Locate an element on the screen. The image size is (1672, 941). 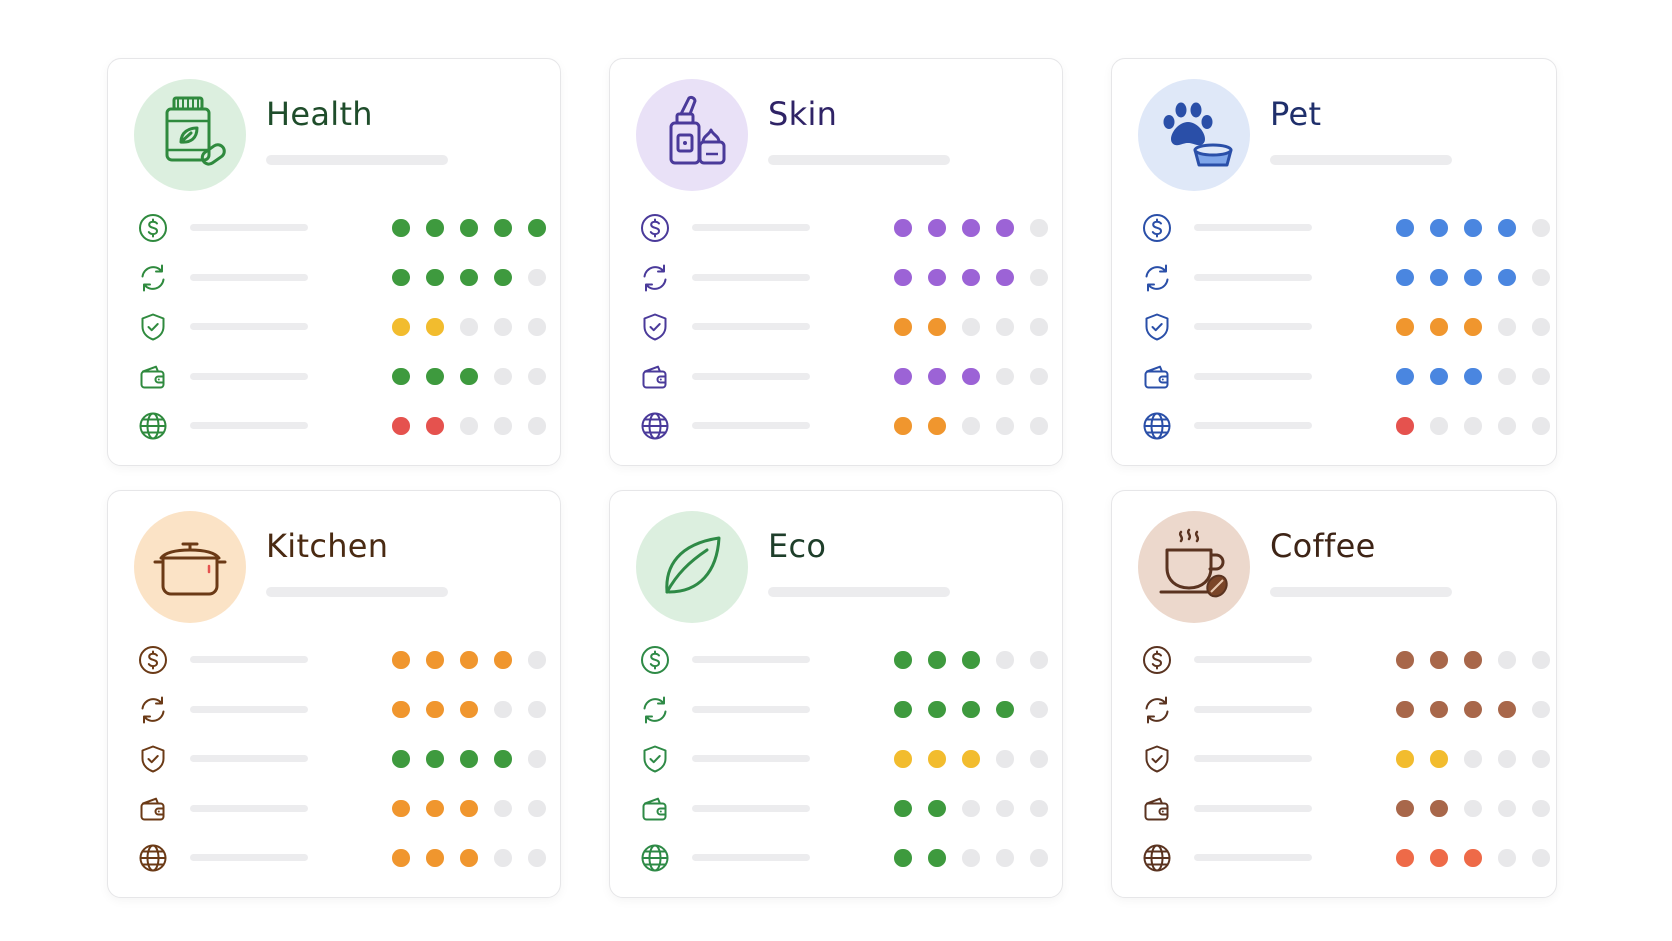
category-card-health: Health is located at coordinates (334, 262).